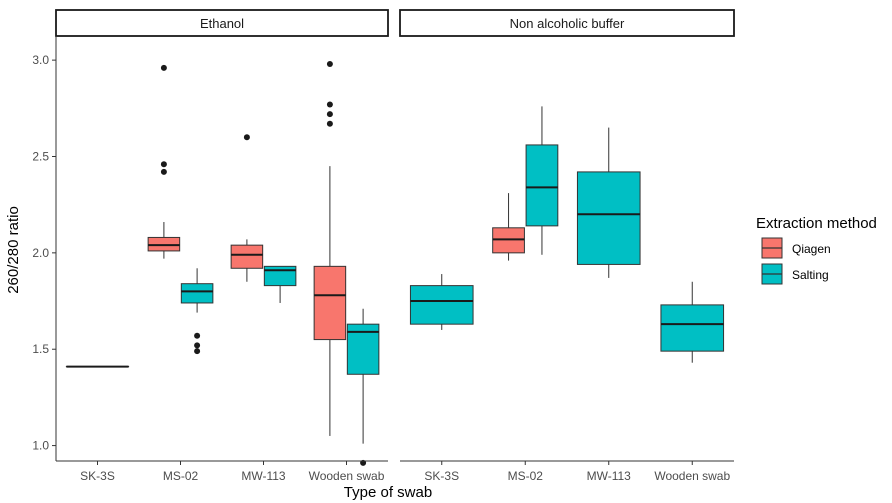  I want to click on y-tick-label: 1.0, so click(40, 446).